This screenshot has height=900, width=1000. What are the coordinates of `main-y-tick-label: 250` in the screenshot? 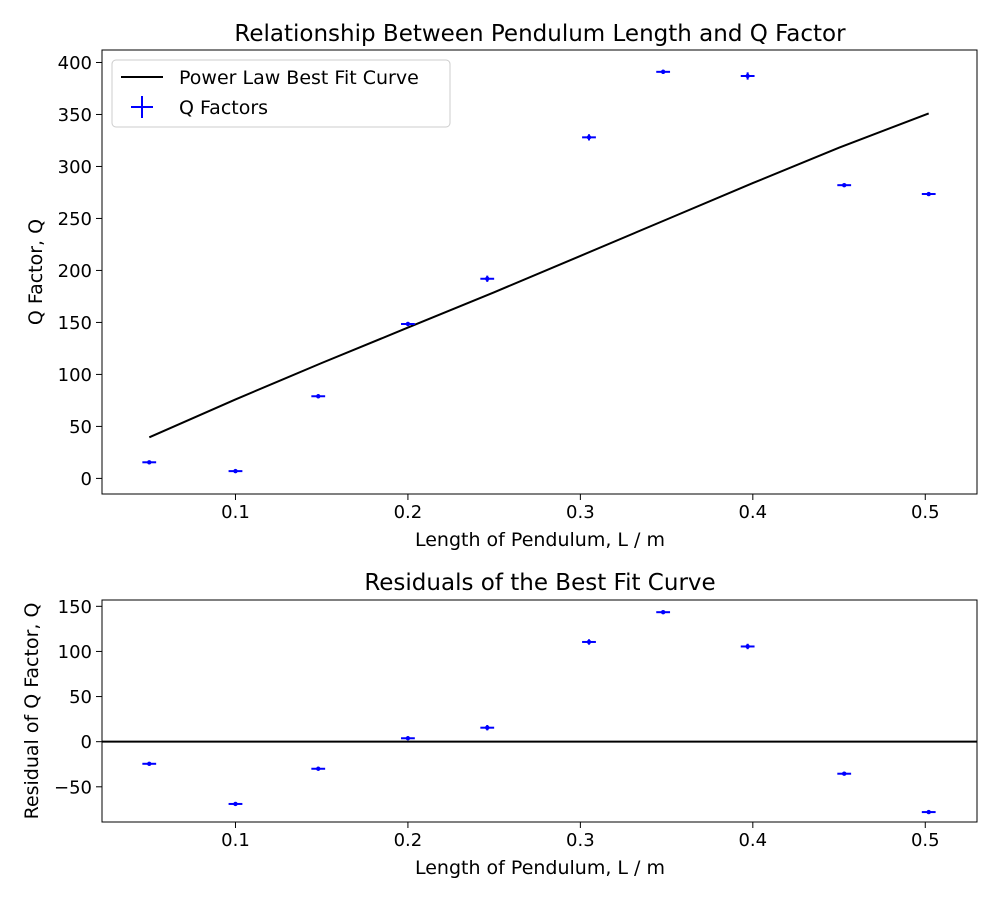 It's located at (75, 219).